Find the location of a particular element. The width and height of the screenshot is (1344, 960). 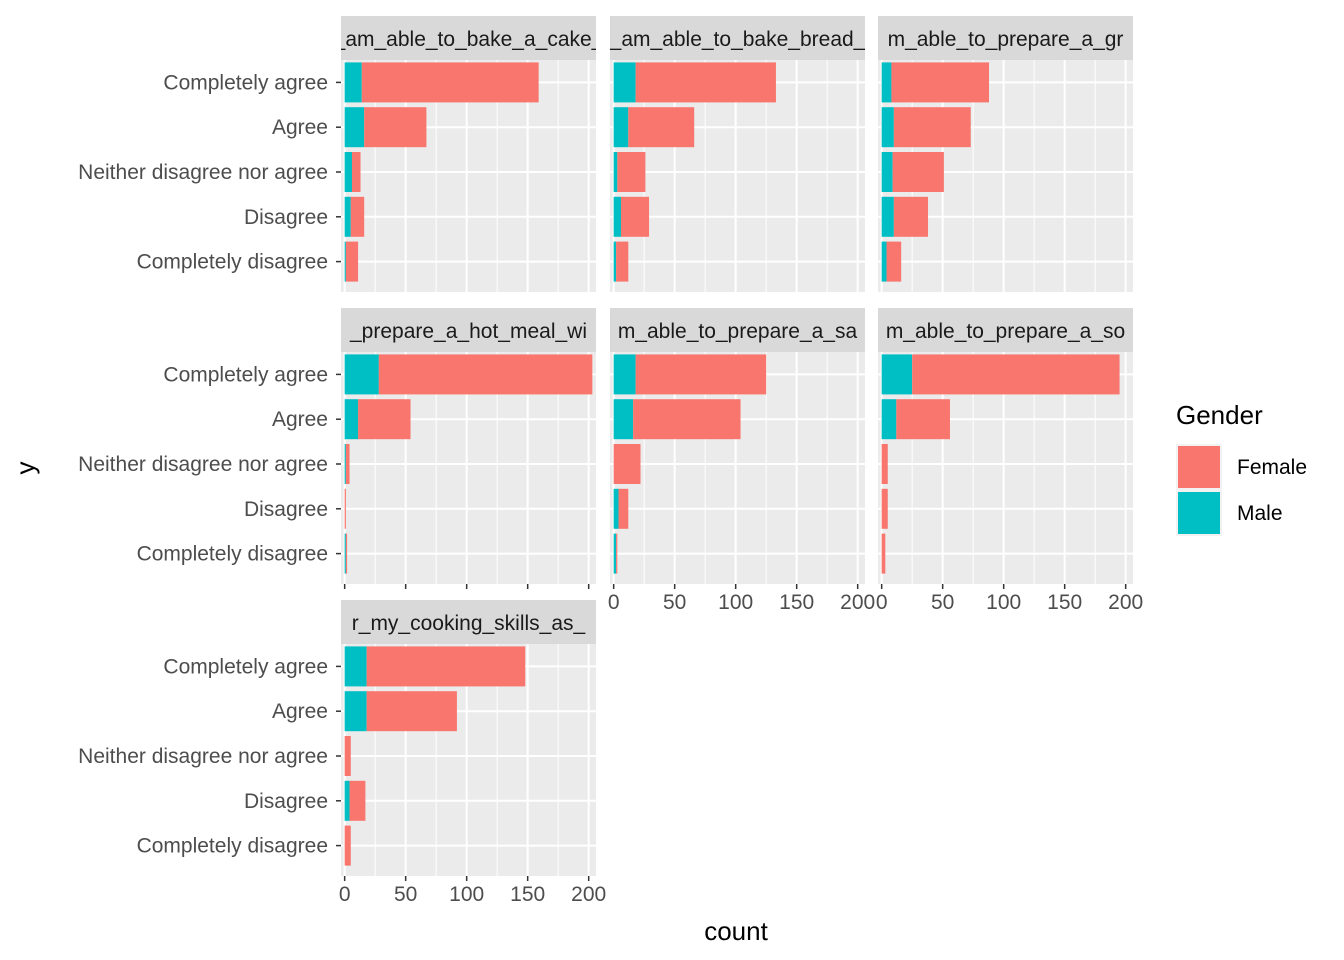

facet-strip-label: m_able_to_prepare_a_sa is located at coordinates (738, 331).